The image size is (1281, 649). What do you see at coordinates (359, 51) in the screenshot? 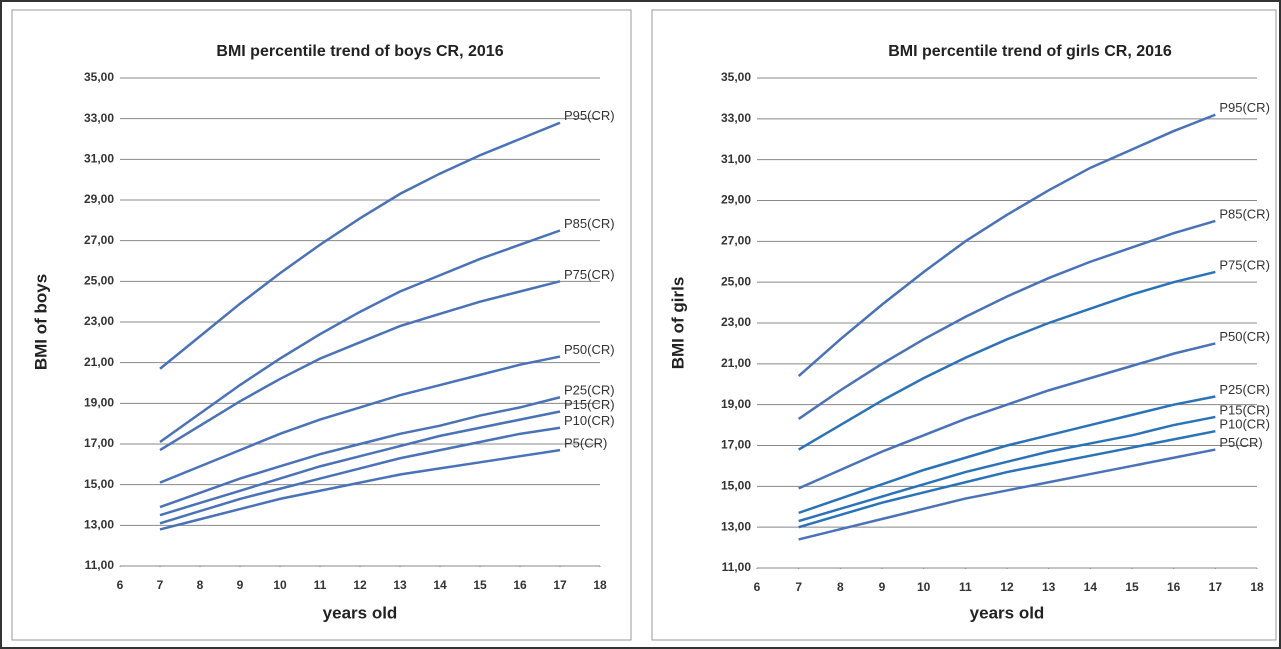
I see `chart-title: BMI percentile trend of boys CR, 2016` at bounding box center [359, 51].